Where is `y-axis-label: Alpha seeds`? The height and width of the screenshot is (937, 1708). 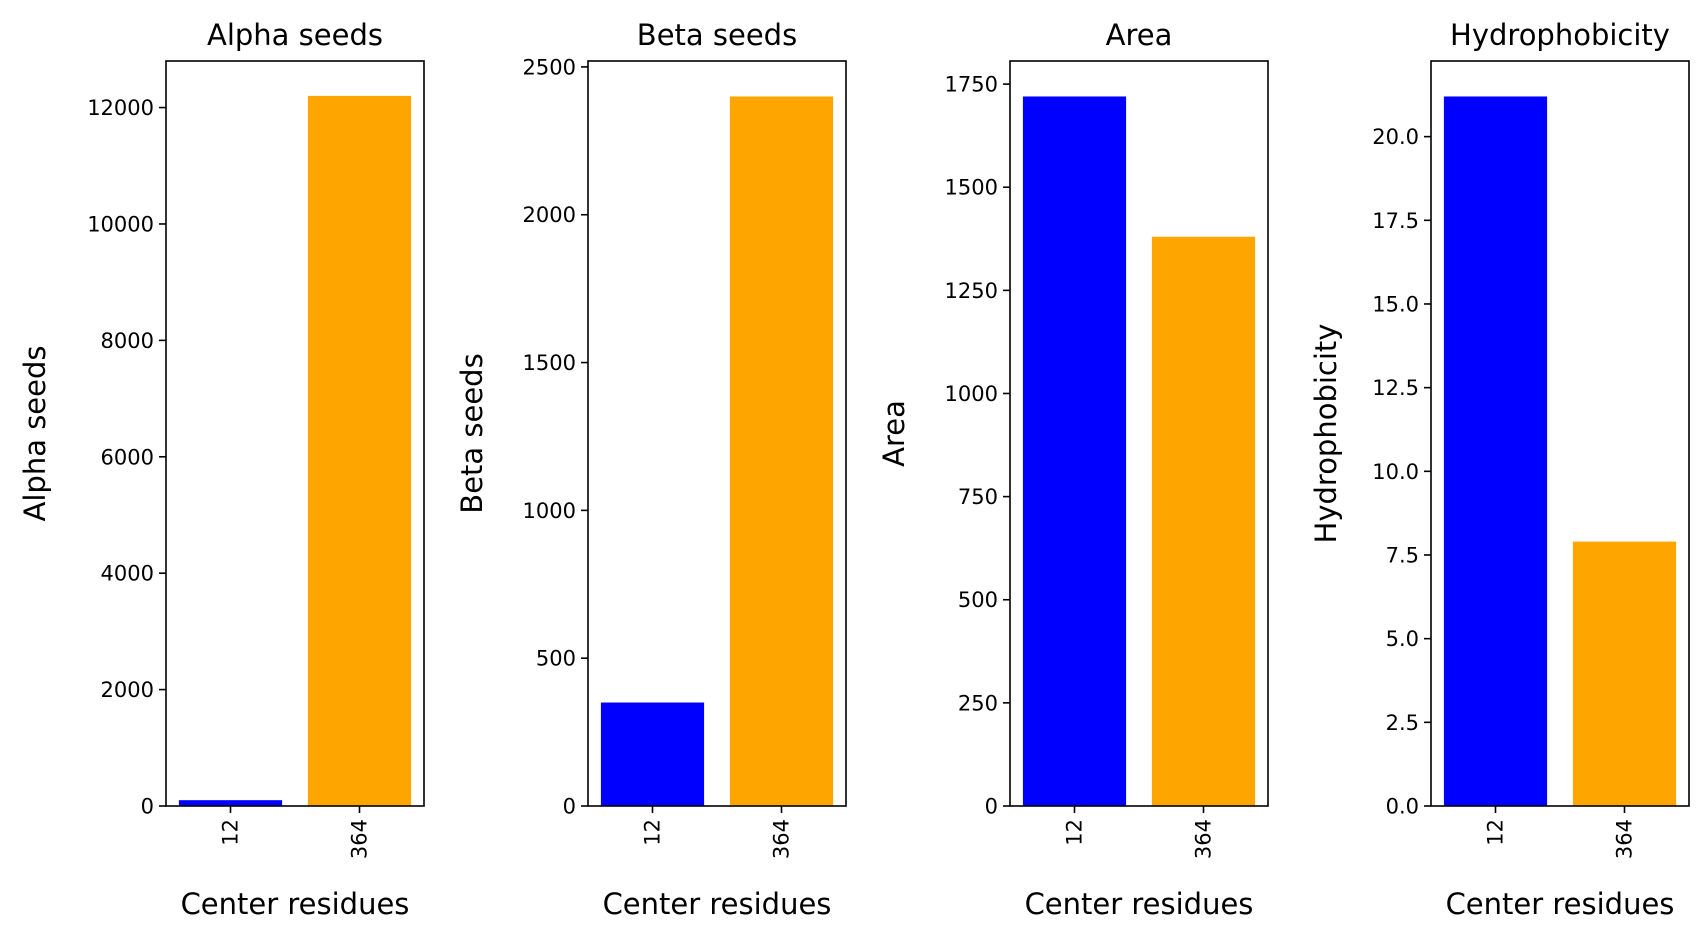
y-axis-label: Alpha seeds is located at coordinates (35, 434).